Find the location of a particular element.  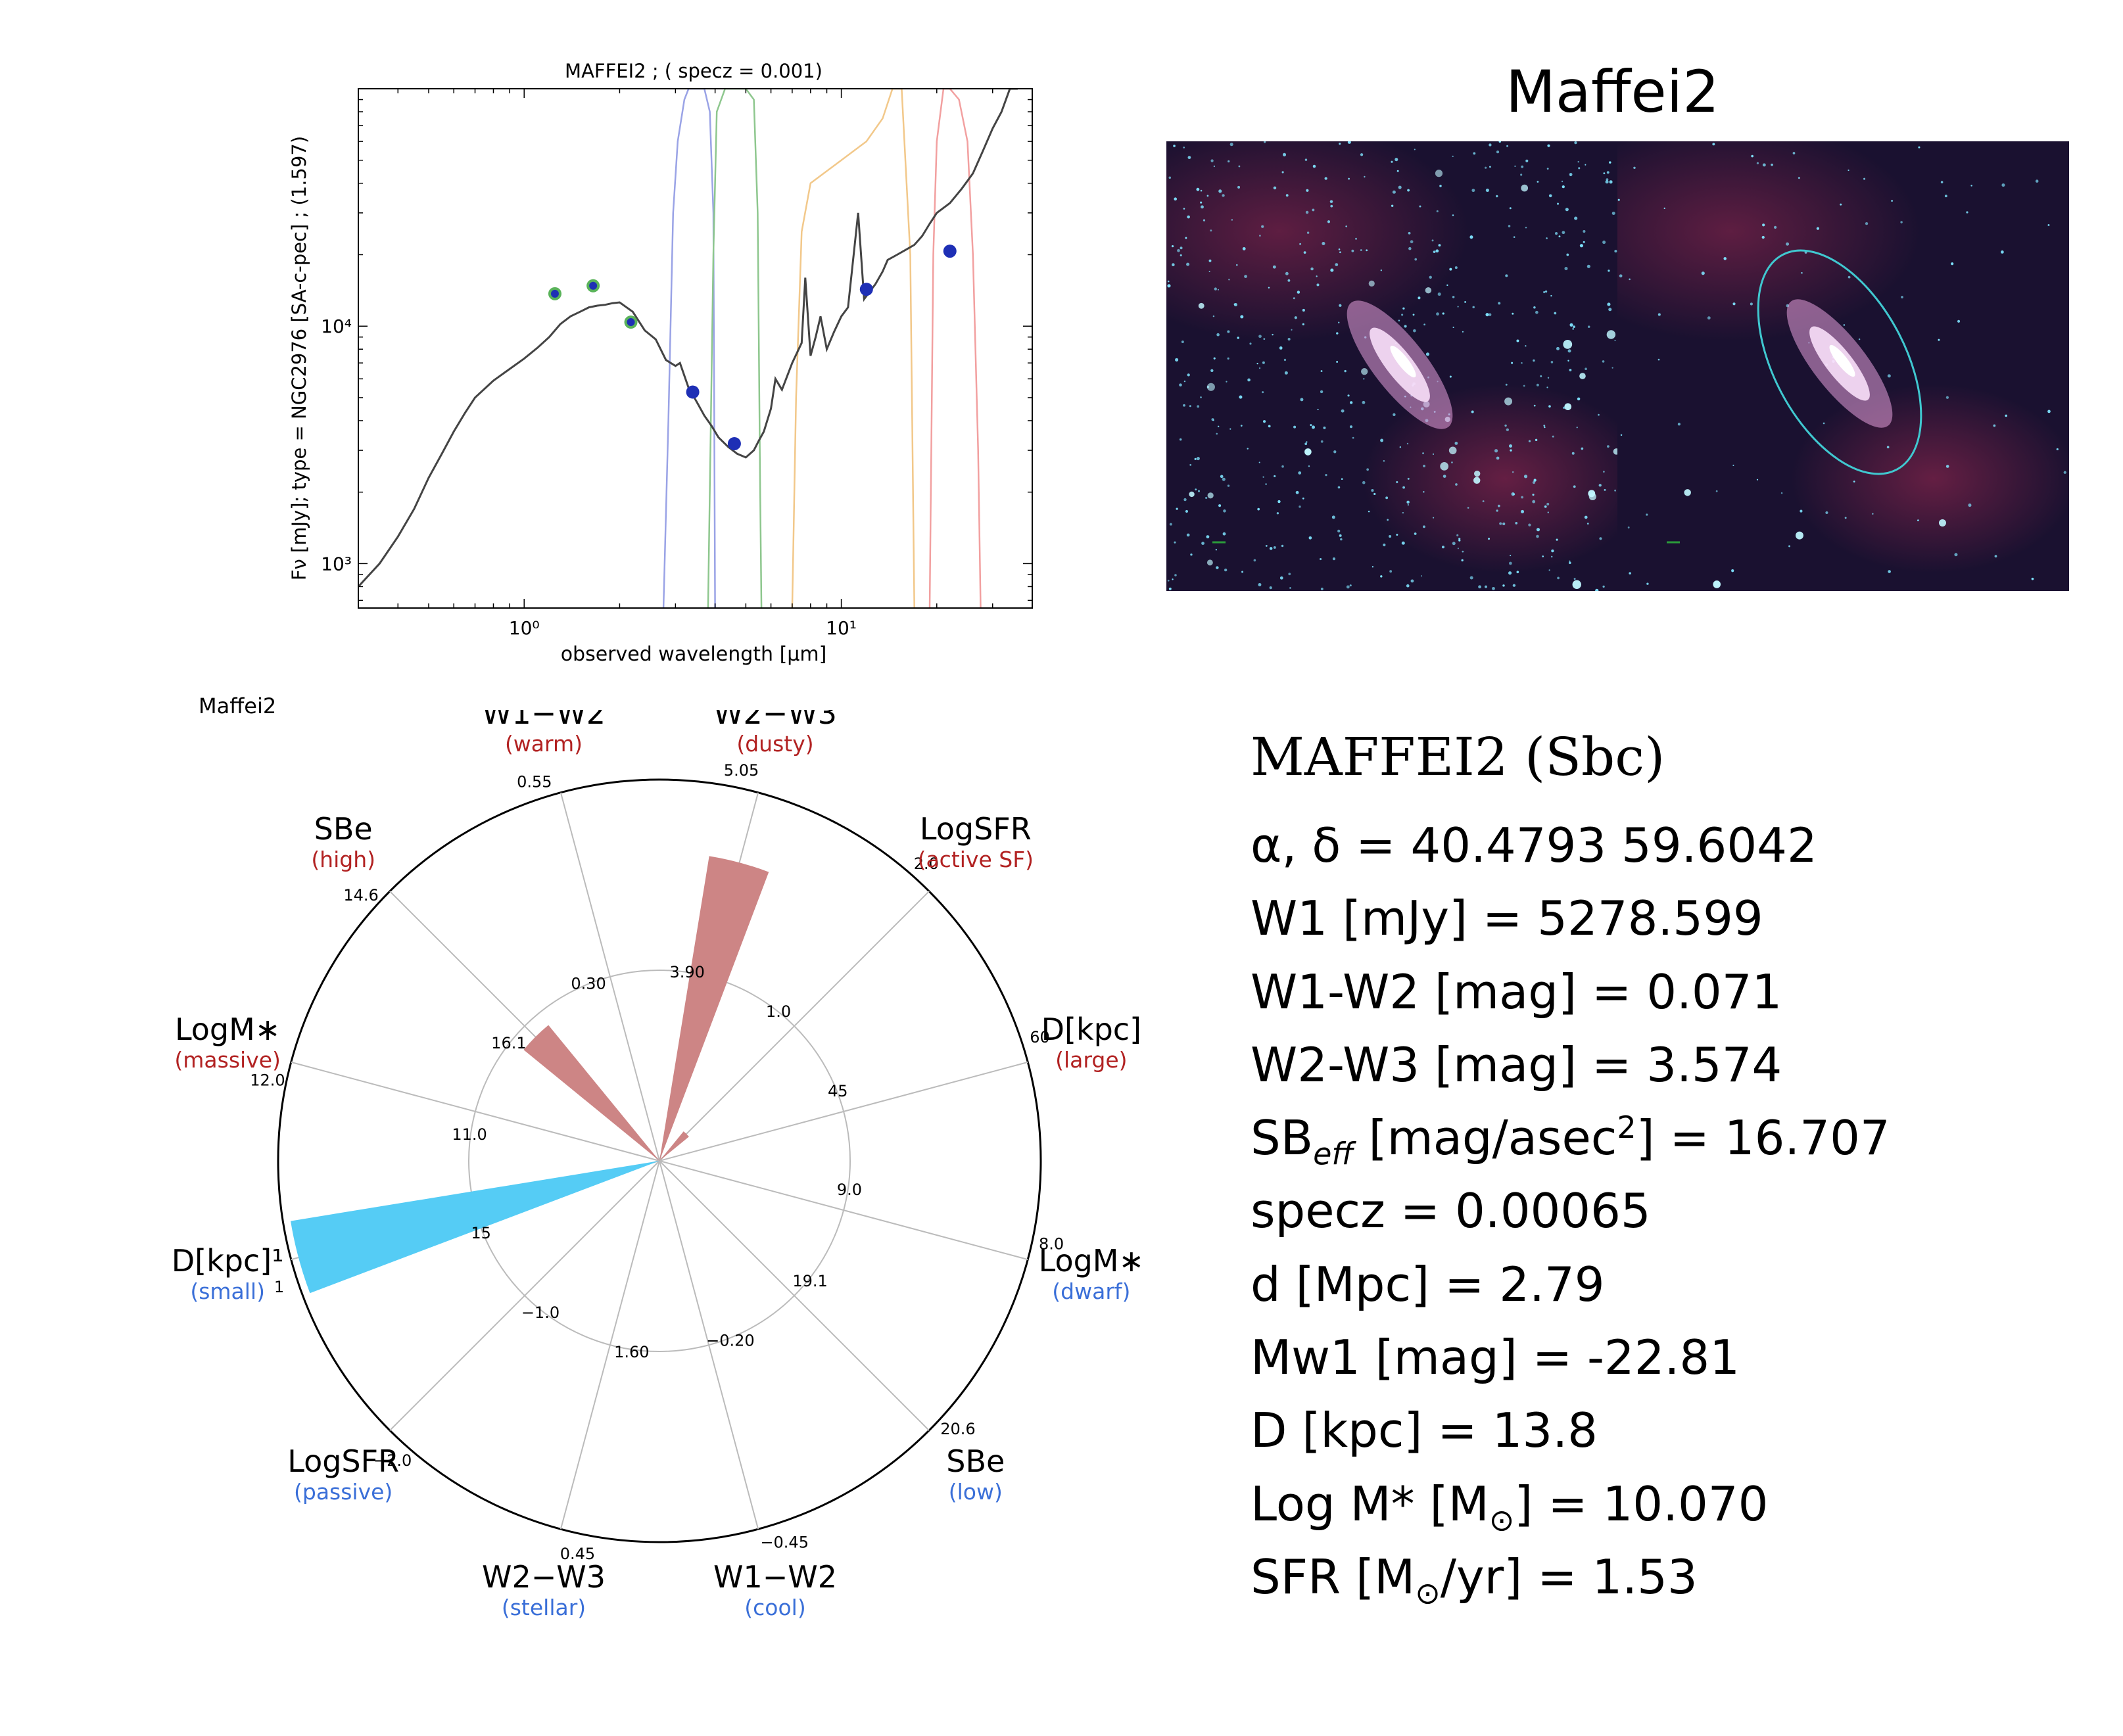

sed-x-tick-label: 10⁰ is located at coordinates (524, 628).